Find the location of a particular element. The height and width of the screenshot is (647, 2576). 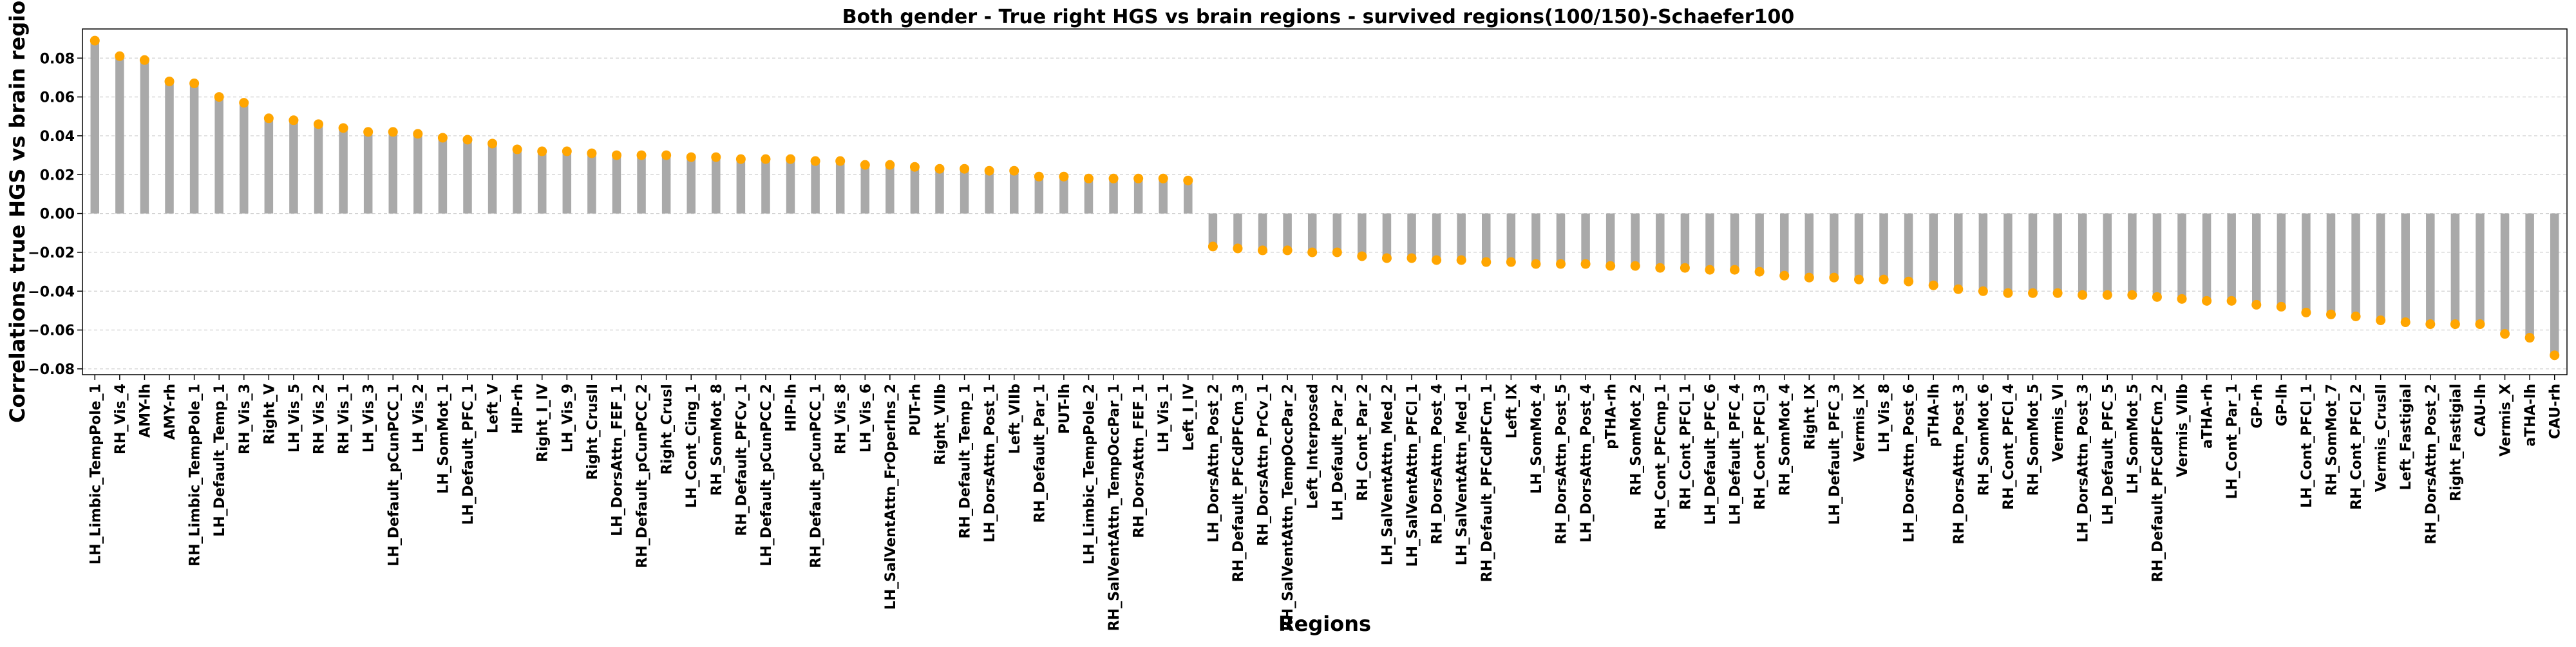

x-tick-label: RH_SomMot_5 is located at coordinates (2034, 440).